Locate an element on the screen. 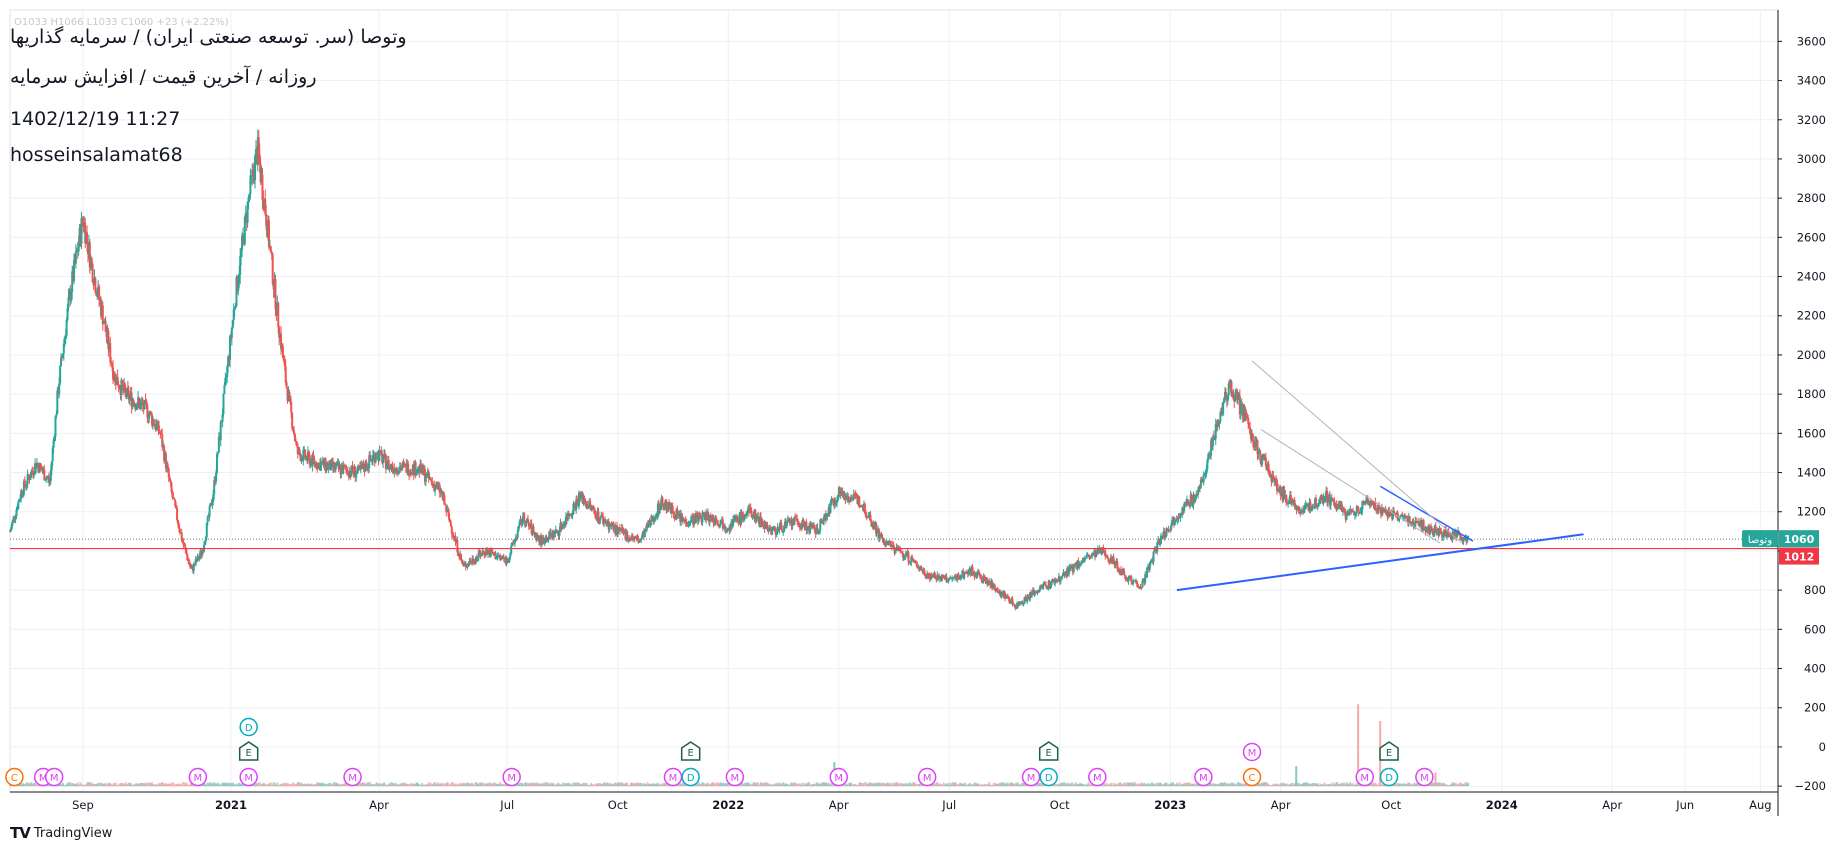 This screenshot has width=1840, height=852. price-tick-label: 3600 is located at coordinates (1811, 41).